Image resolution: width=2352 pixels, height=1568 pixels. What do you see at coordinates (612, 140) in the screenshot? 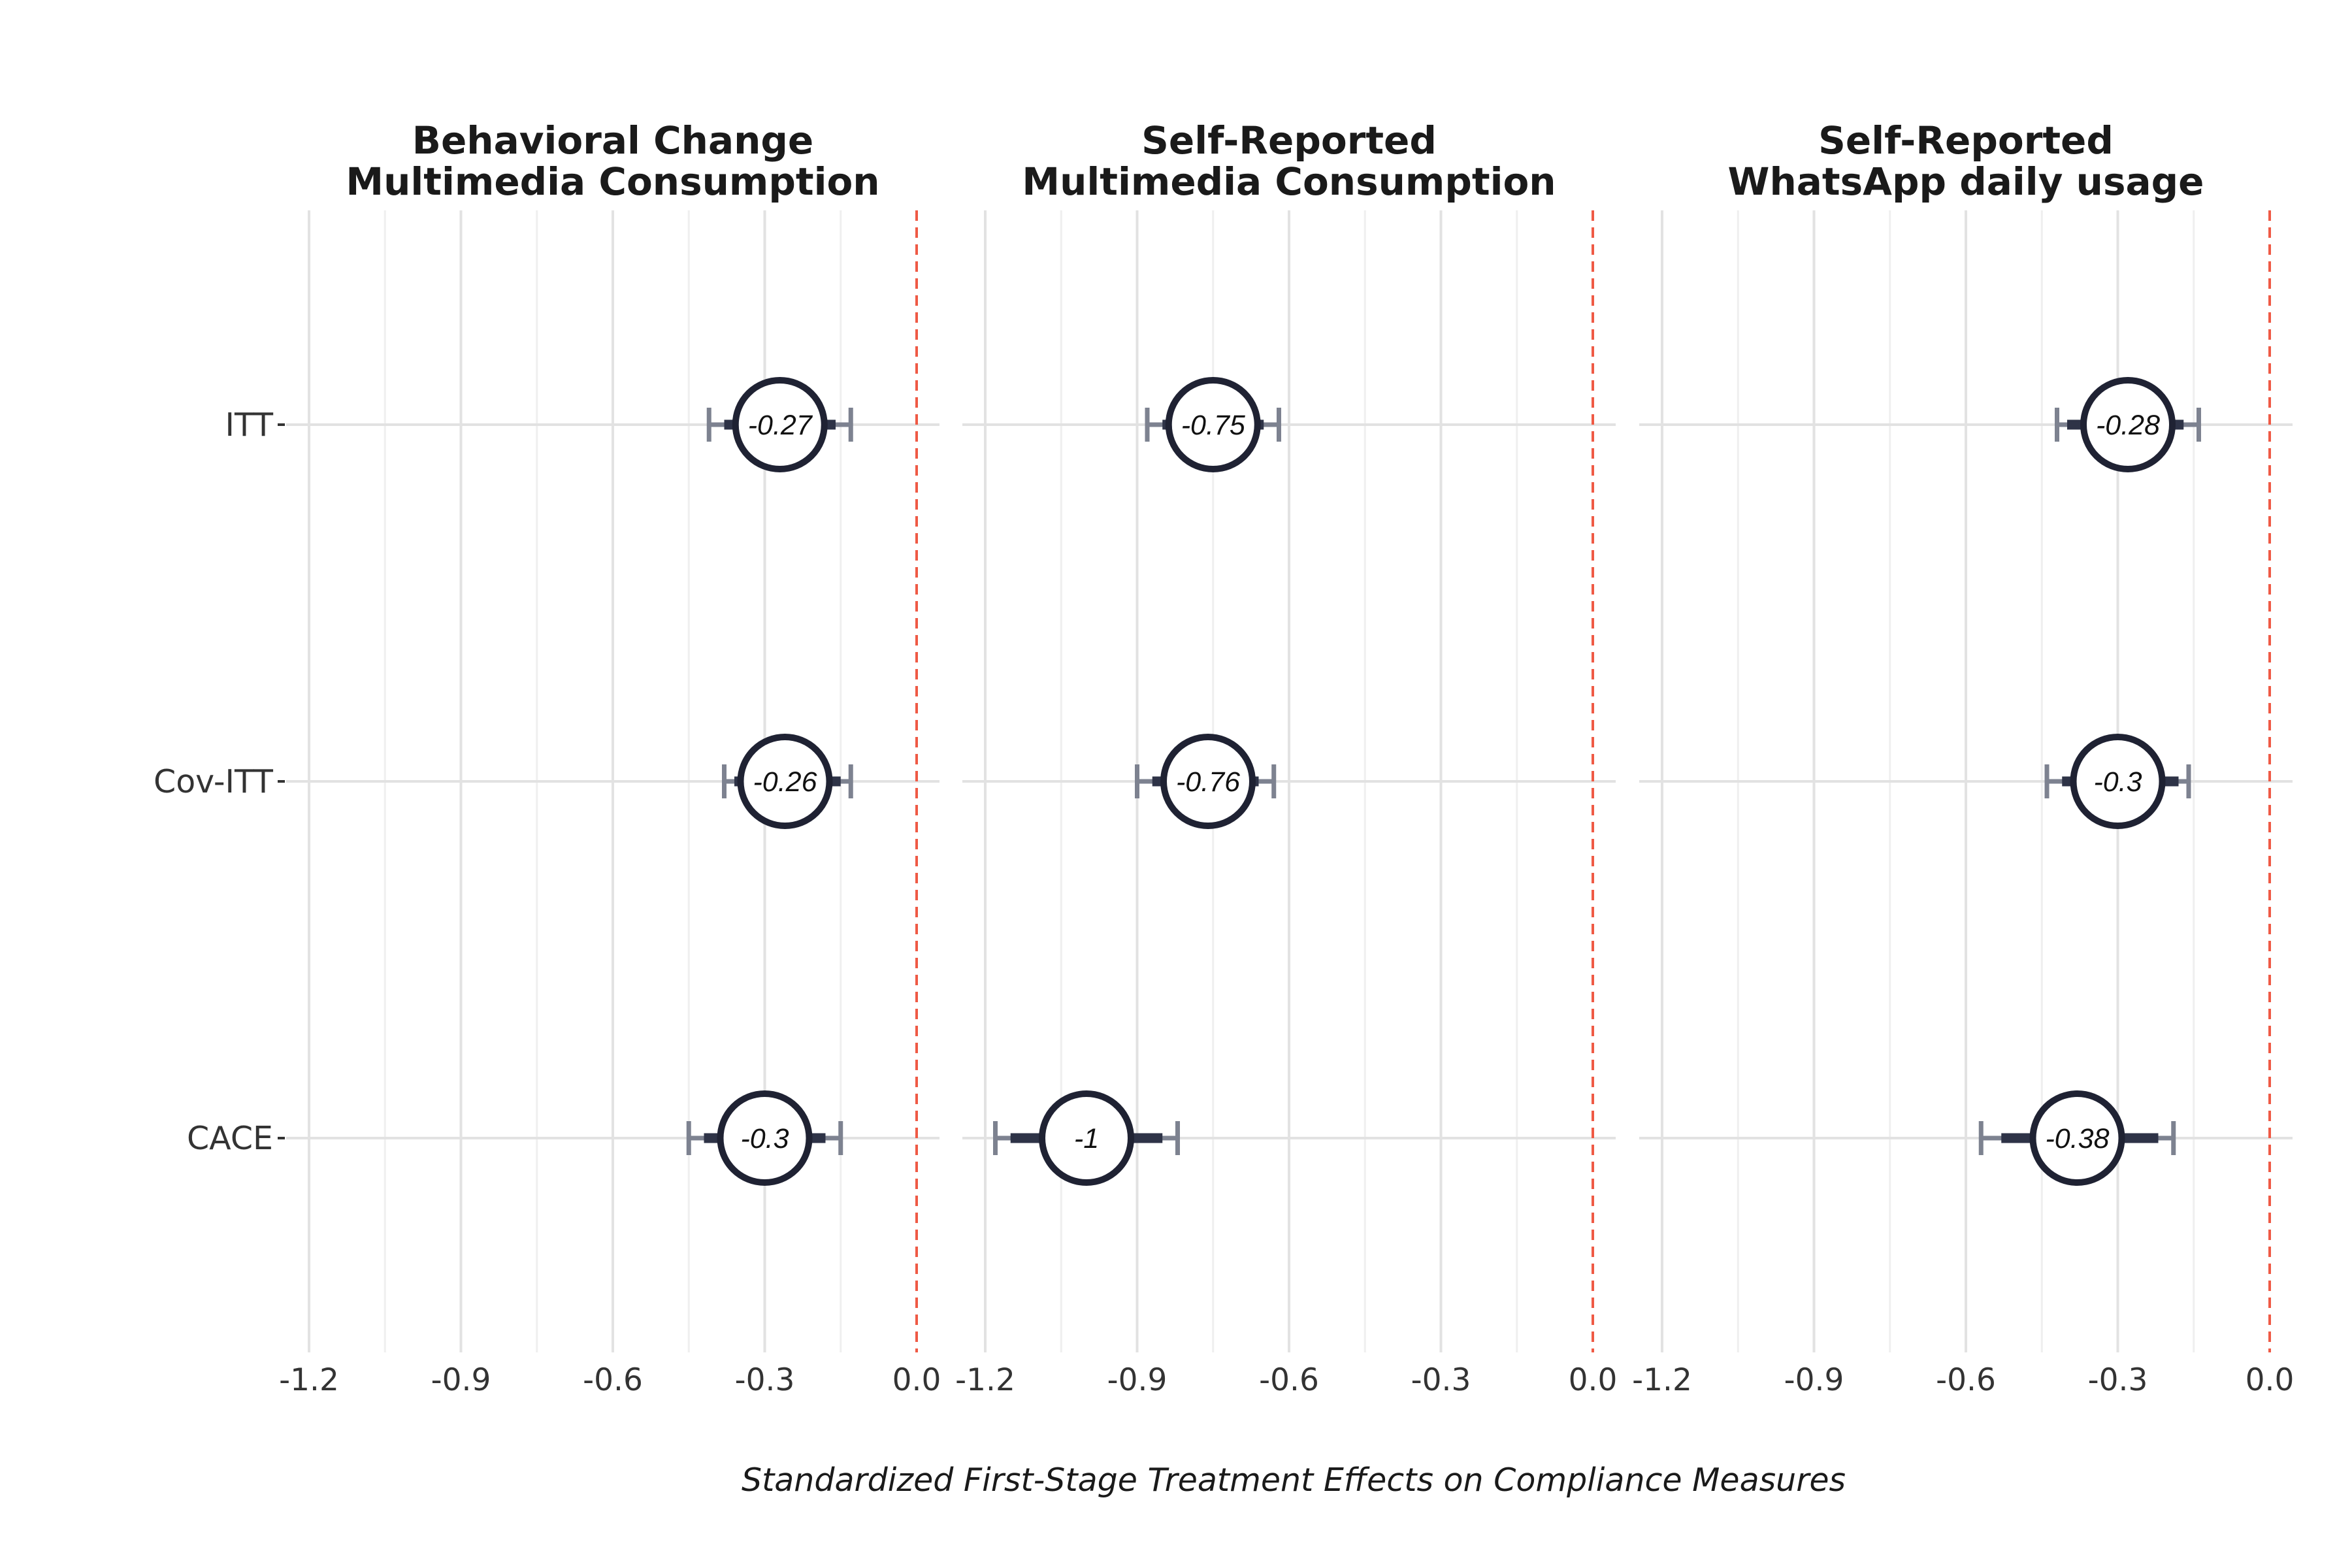
I see `panel-title-line1: Behavioral Change` at bounding box center [612, 140].